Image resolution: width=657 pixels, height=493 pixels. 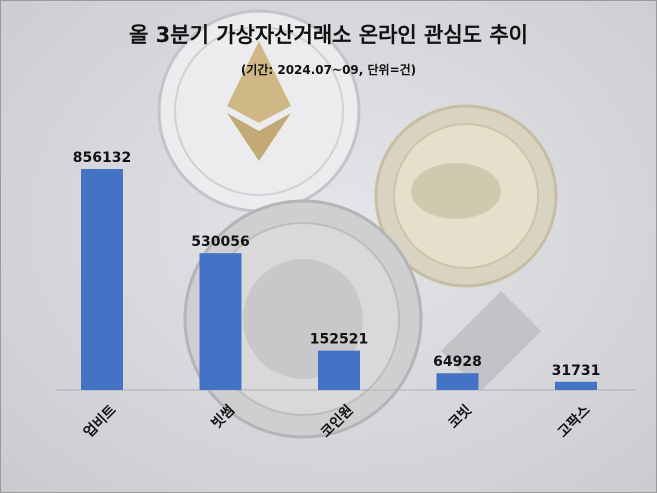 I want to click on x-tick-label-0: 업비트, so click(x=100, y=421).